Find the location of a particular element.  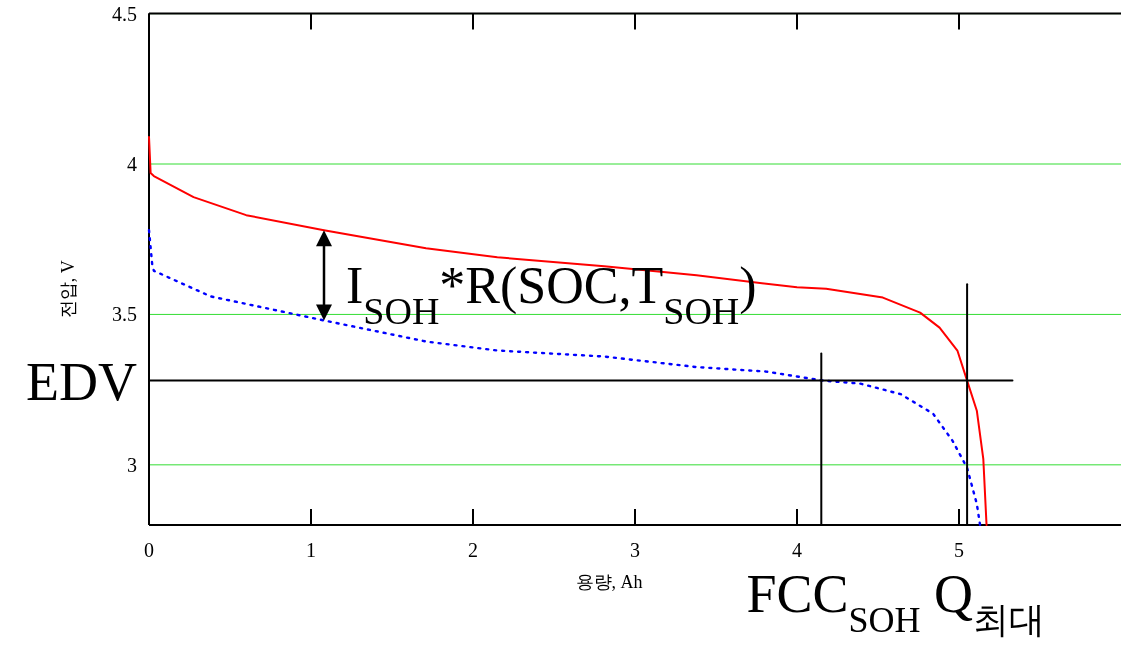

x-tick-label: 3 is located at coordinates (635, 550).